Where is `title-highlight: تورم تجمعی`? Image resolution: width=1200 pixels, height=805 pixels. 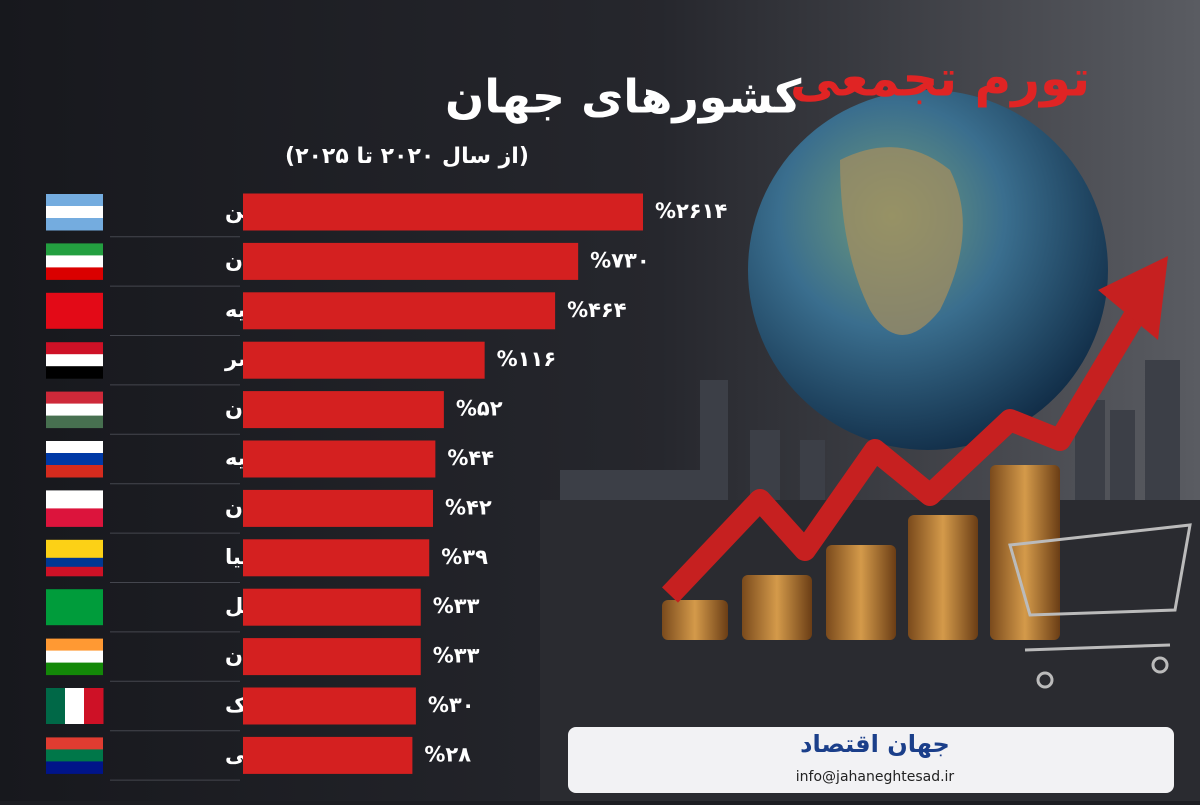 title-highlight: تورم تجمعی is located at coordinates (940, 79).